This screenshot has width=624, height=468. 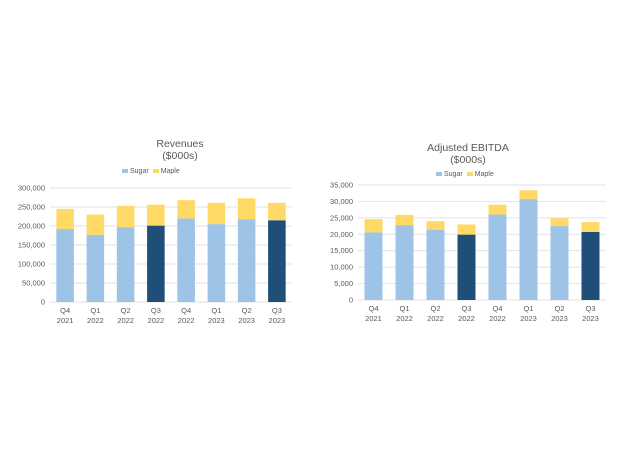 I want to click on ebitda-legend-maple-label: Maple, so click(x=484, y=174).